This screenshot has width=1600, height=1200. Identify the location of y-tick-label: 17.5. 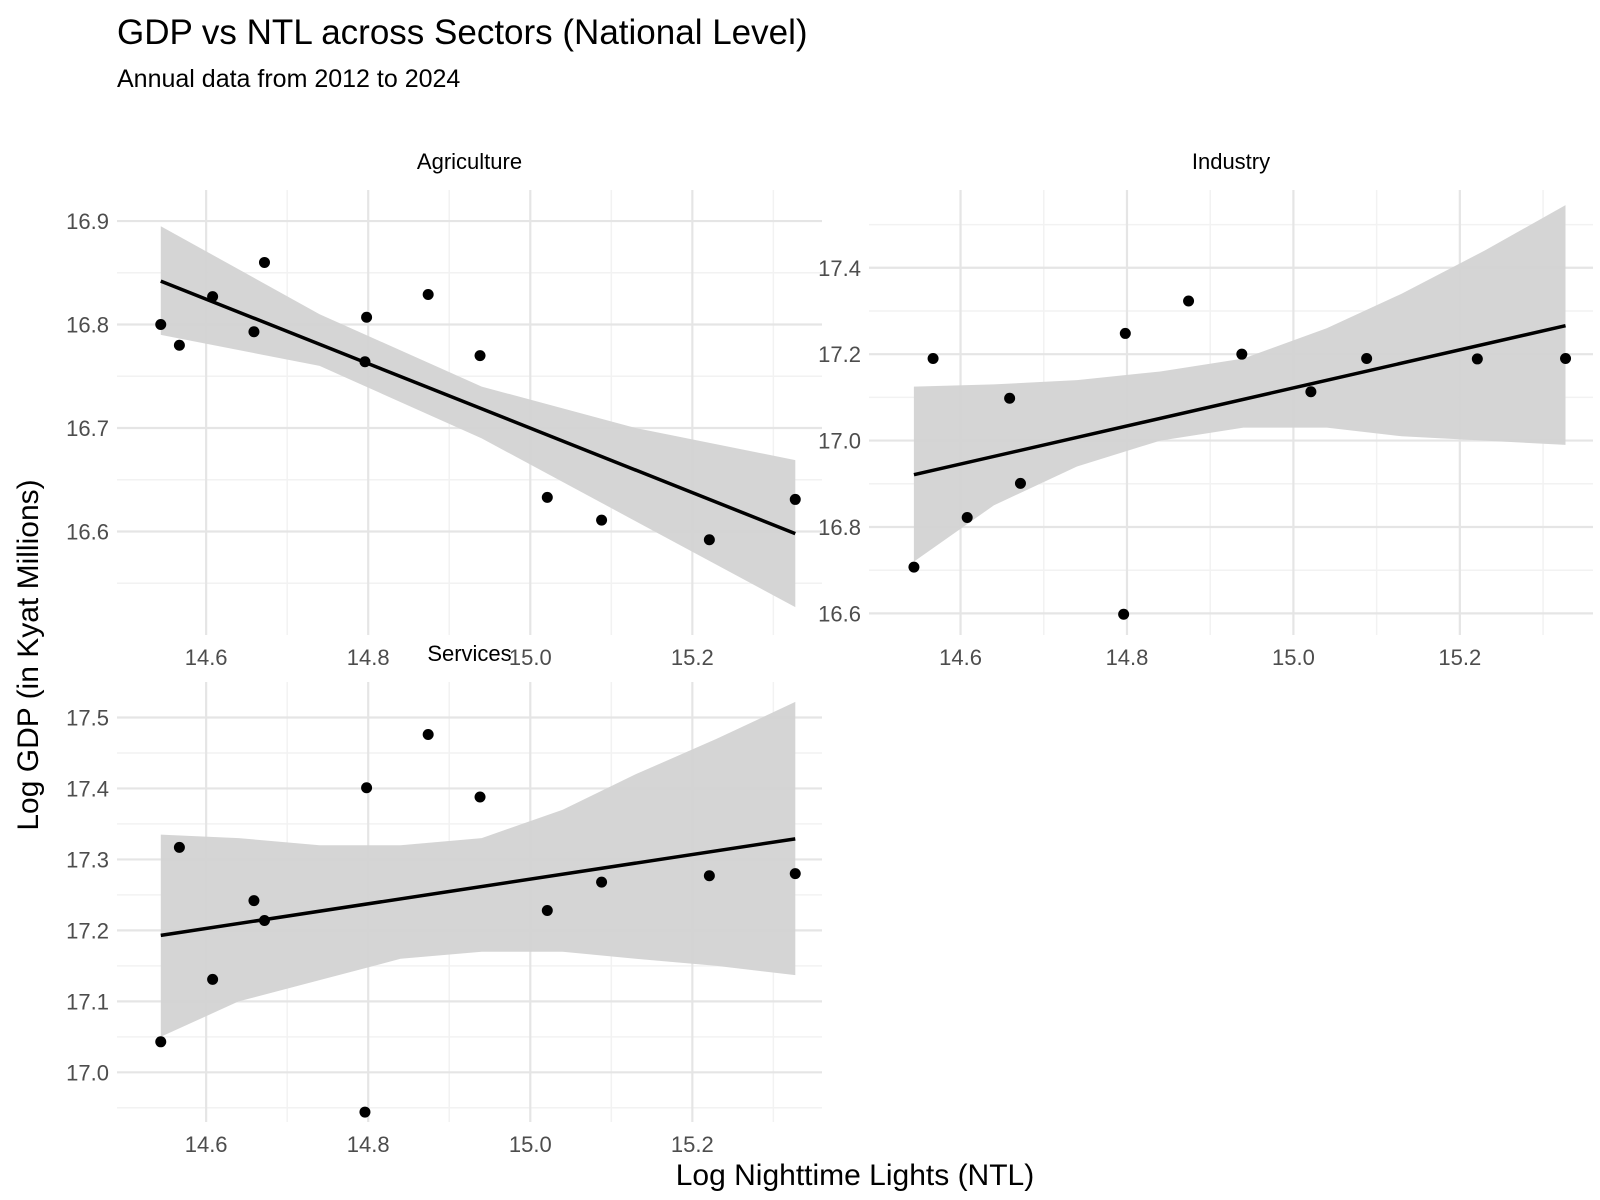
(87, 717).